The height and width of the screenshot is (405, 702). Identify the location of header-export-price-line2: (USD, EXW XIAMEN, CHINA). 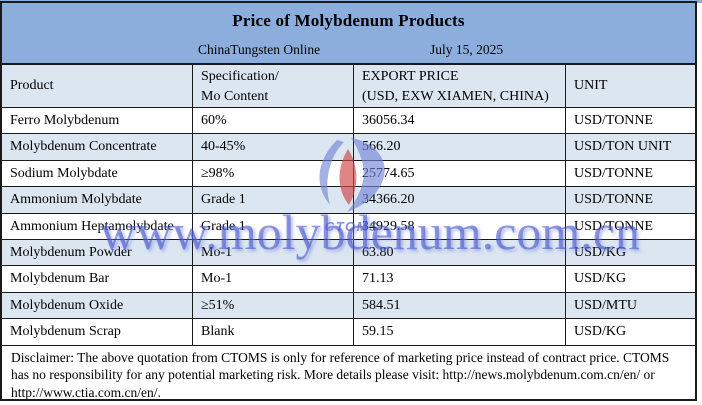
(455, 96).